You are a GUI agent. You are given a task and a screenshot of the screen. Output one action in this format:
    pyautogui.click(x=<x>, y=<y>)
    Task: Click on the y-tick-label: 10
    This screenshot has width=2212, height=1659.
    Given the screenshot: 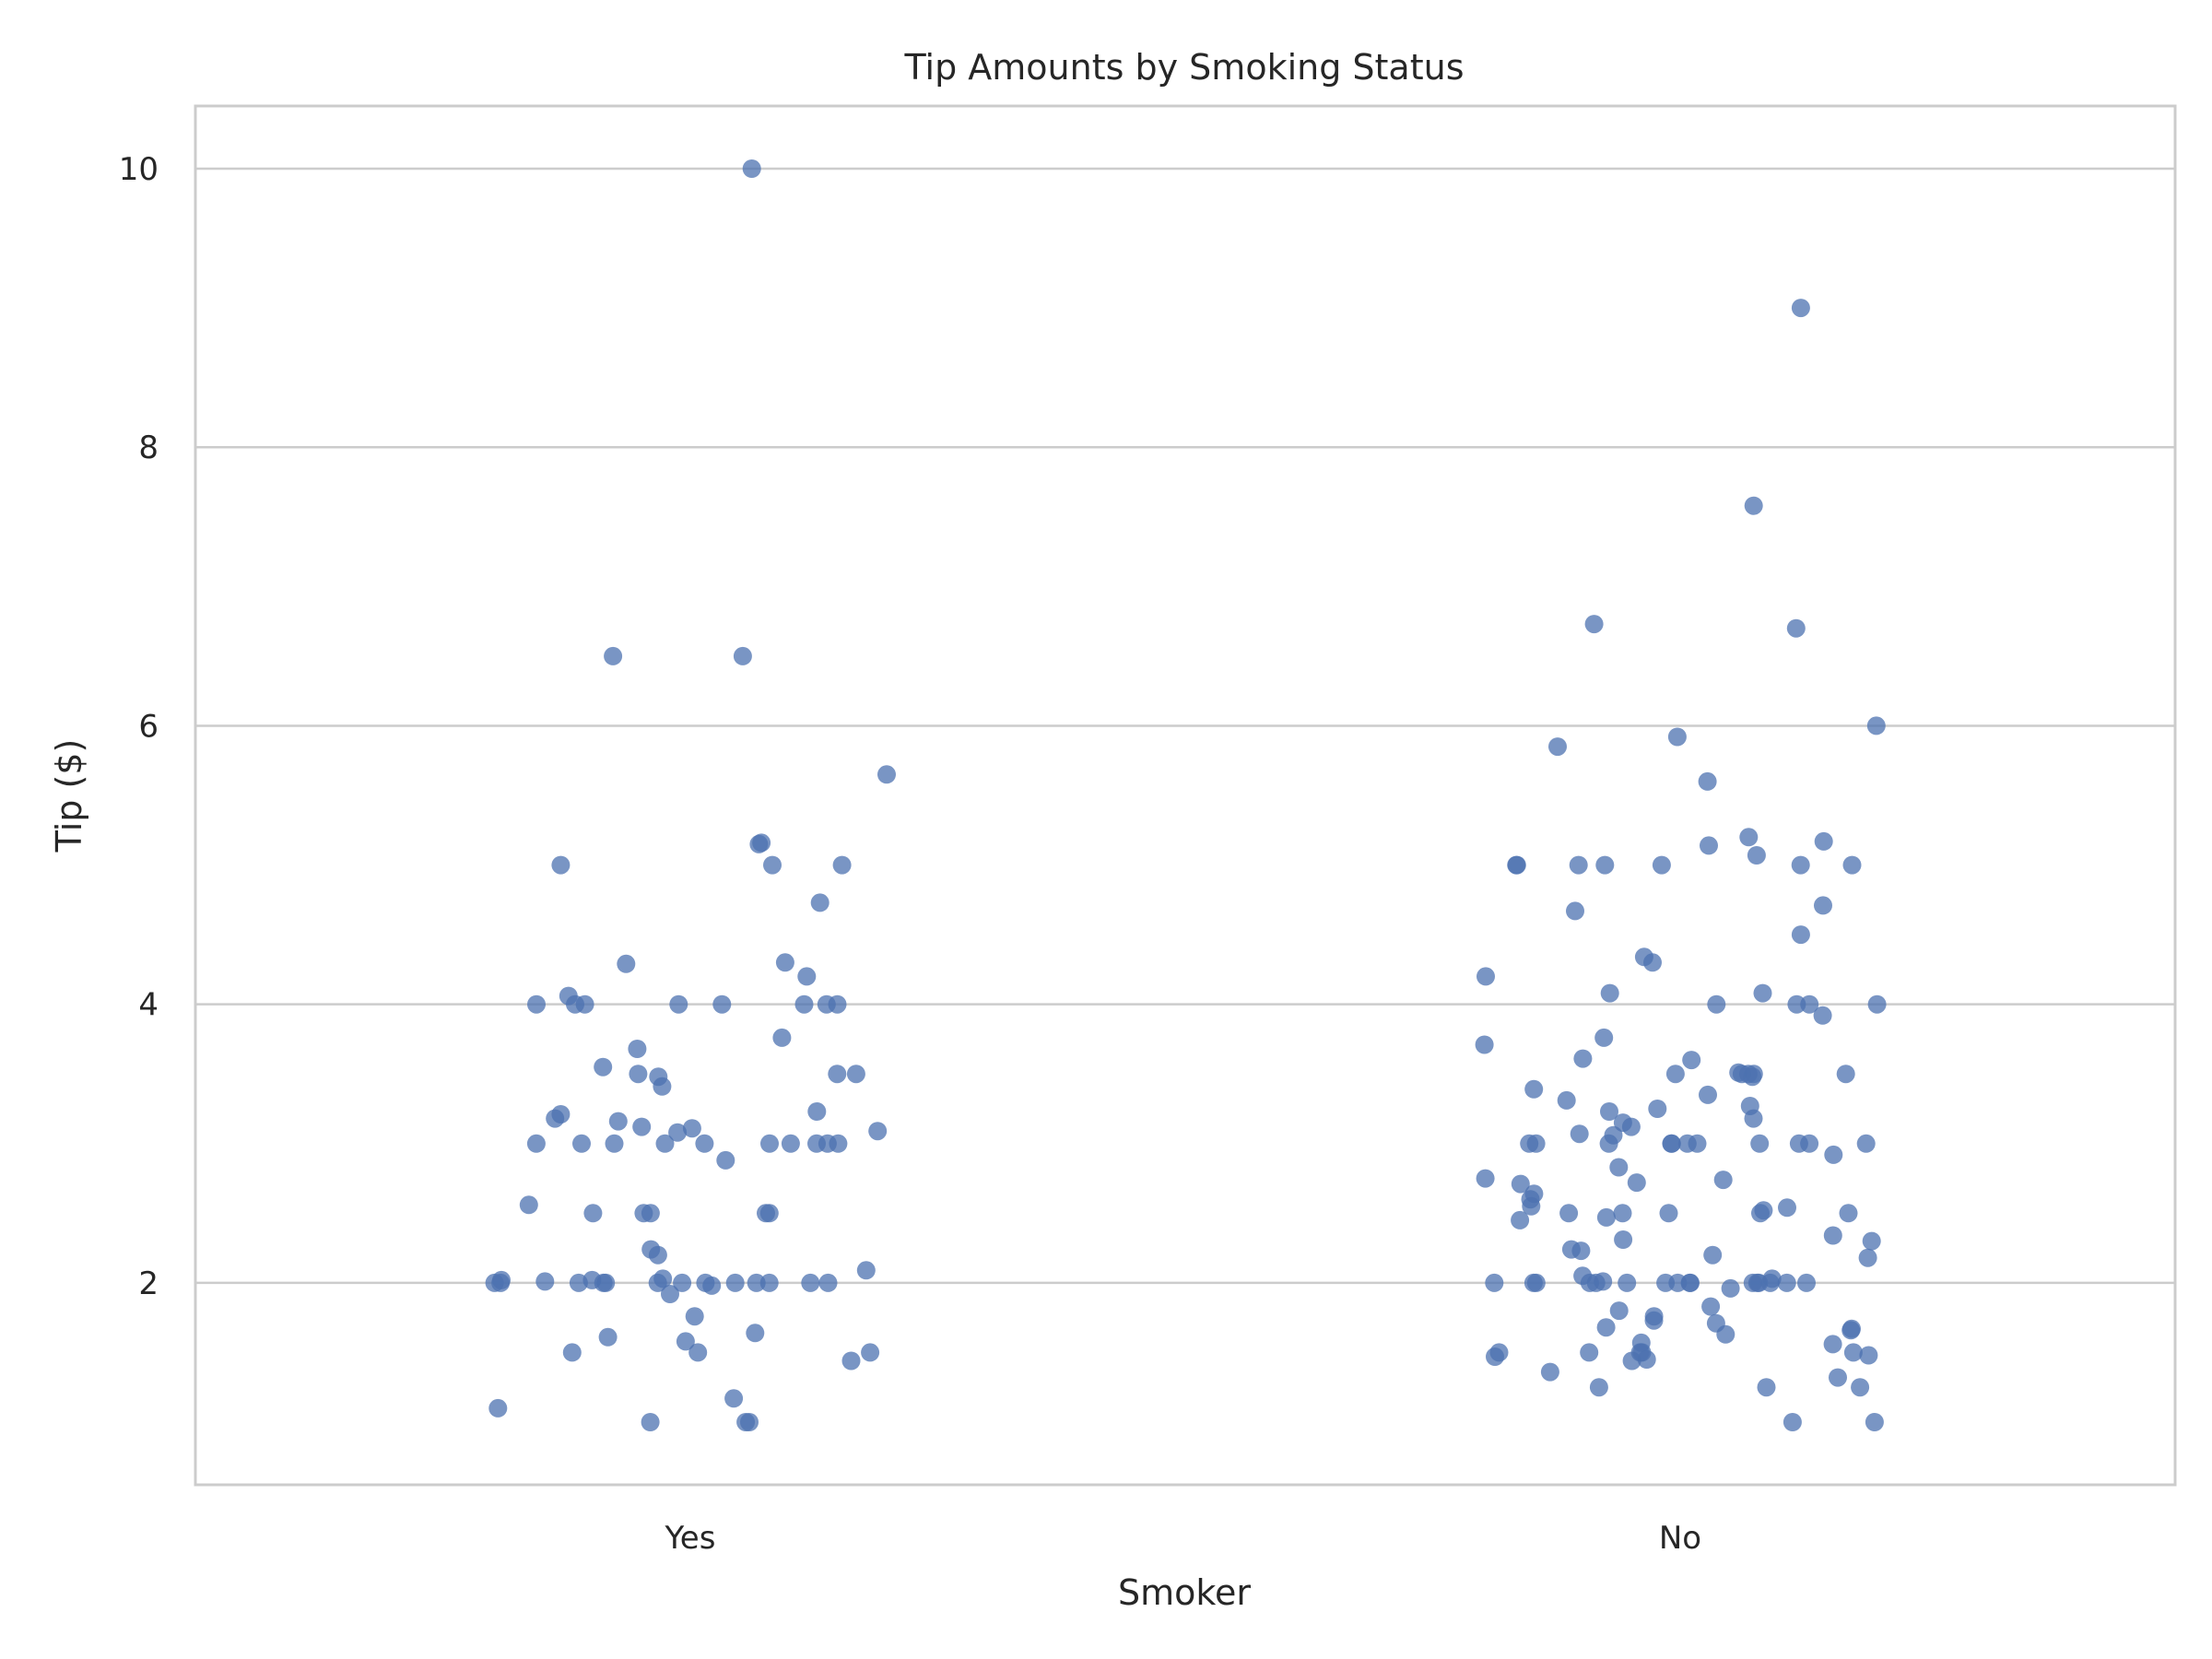 What is the action you would take?
    pyautogui.click(x=139, y=169)
    